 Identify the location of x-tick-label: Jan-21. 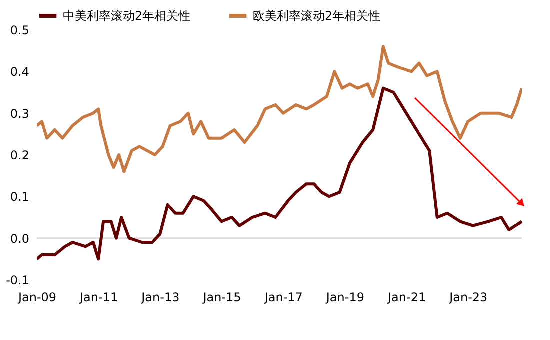
(406, 297).